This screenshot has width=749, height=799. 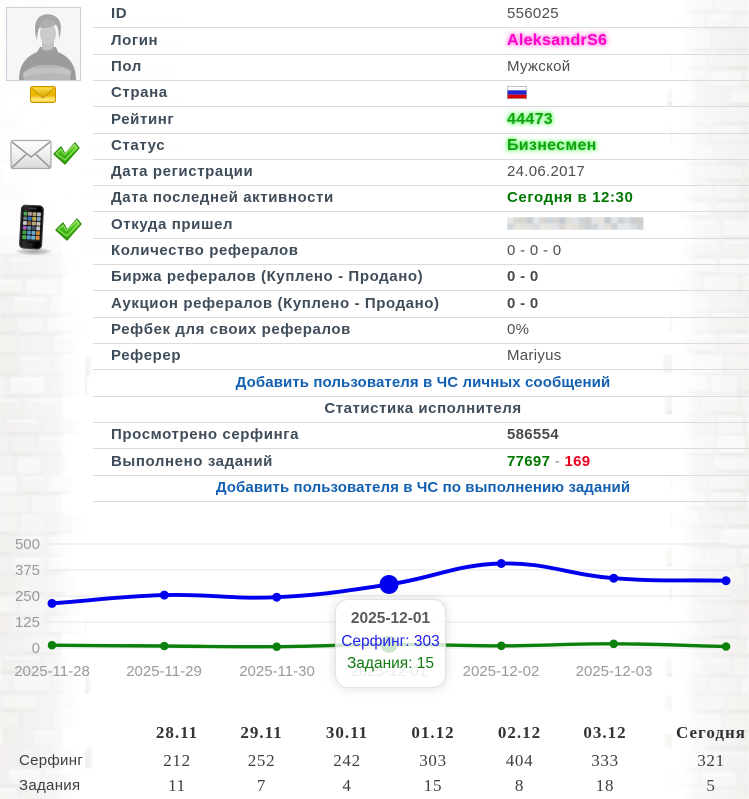 What do you see at coordinates (614, 671) in the screenshot?
I see `svg-text: 2025-12-03` at bounding box center [614, 671].